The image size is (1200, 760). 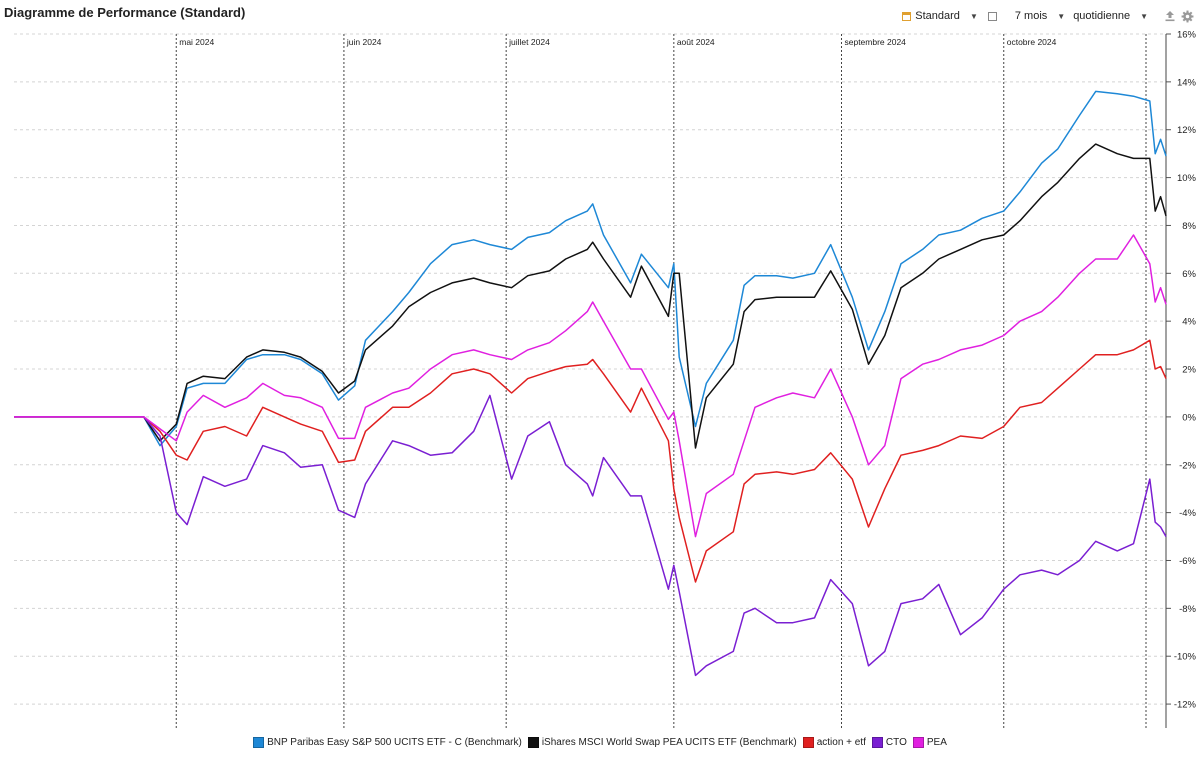 I want to click on y-tick-label: -6%, so click(x=1187, y=561).